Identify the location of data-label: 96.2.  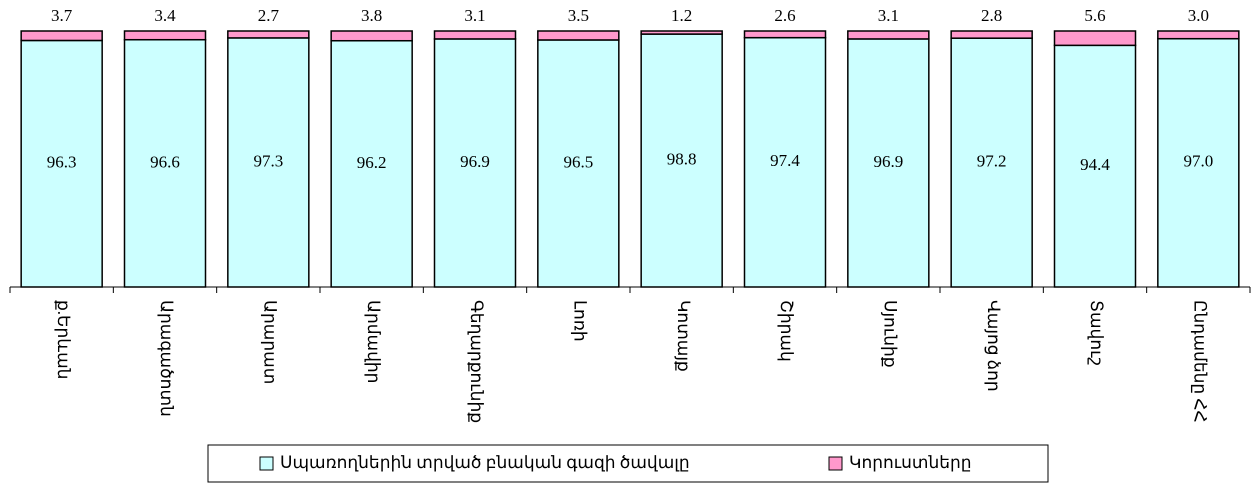
(372, 162).